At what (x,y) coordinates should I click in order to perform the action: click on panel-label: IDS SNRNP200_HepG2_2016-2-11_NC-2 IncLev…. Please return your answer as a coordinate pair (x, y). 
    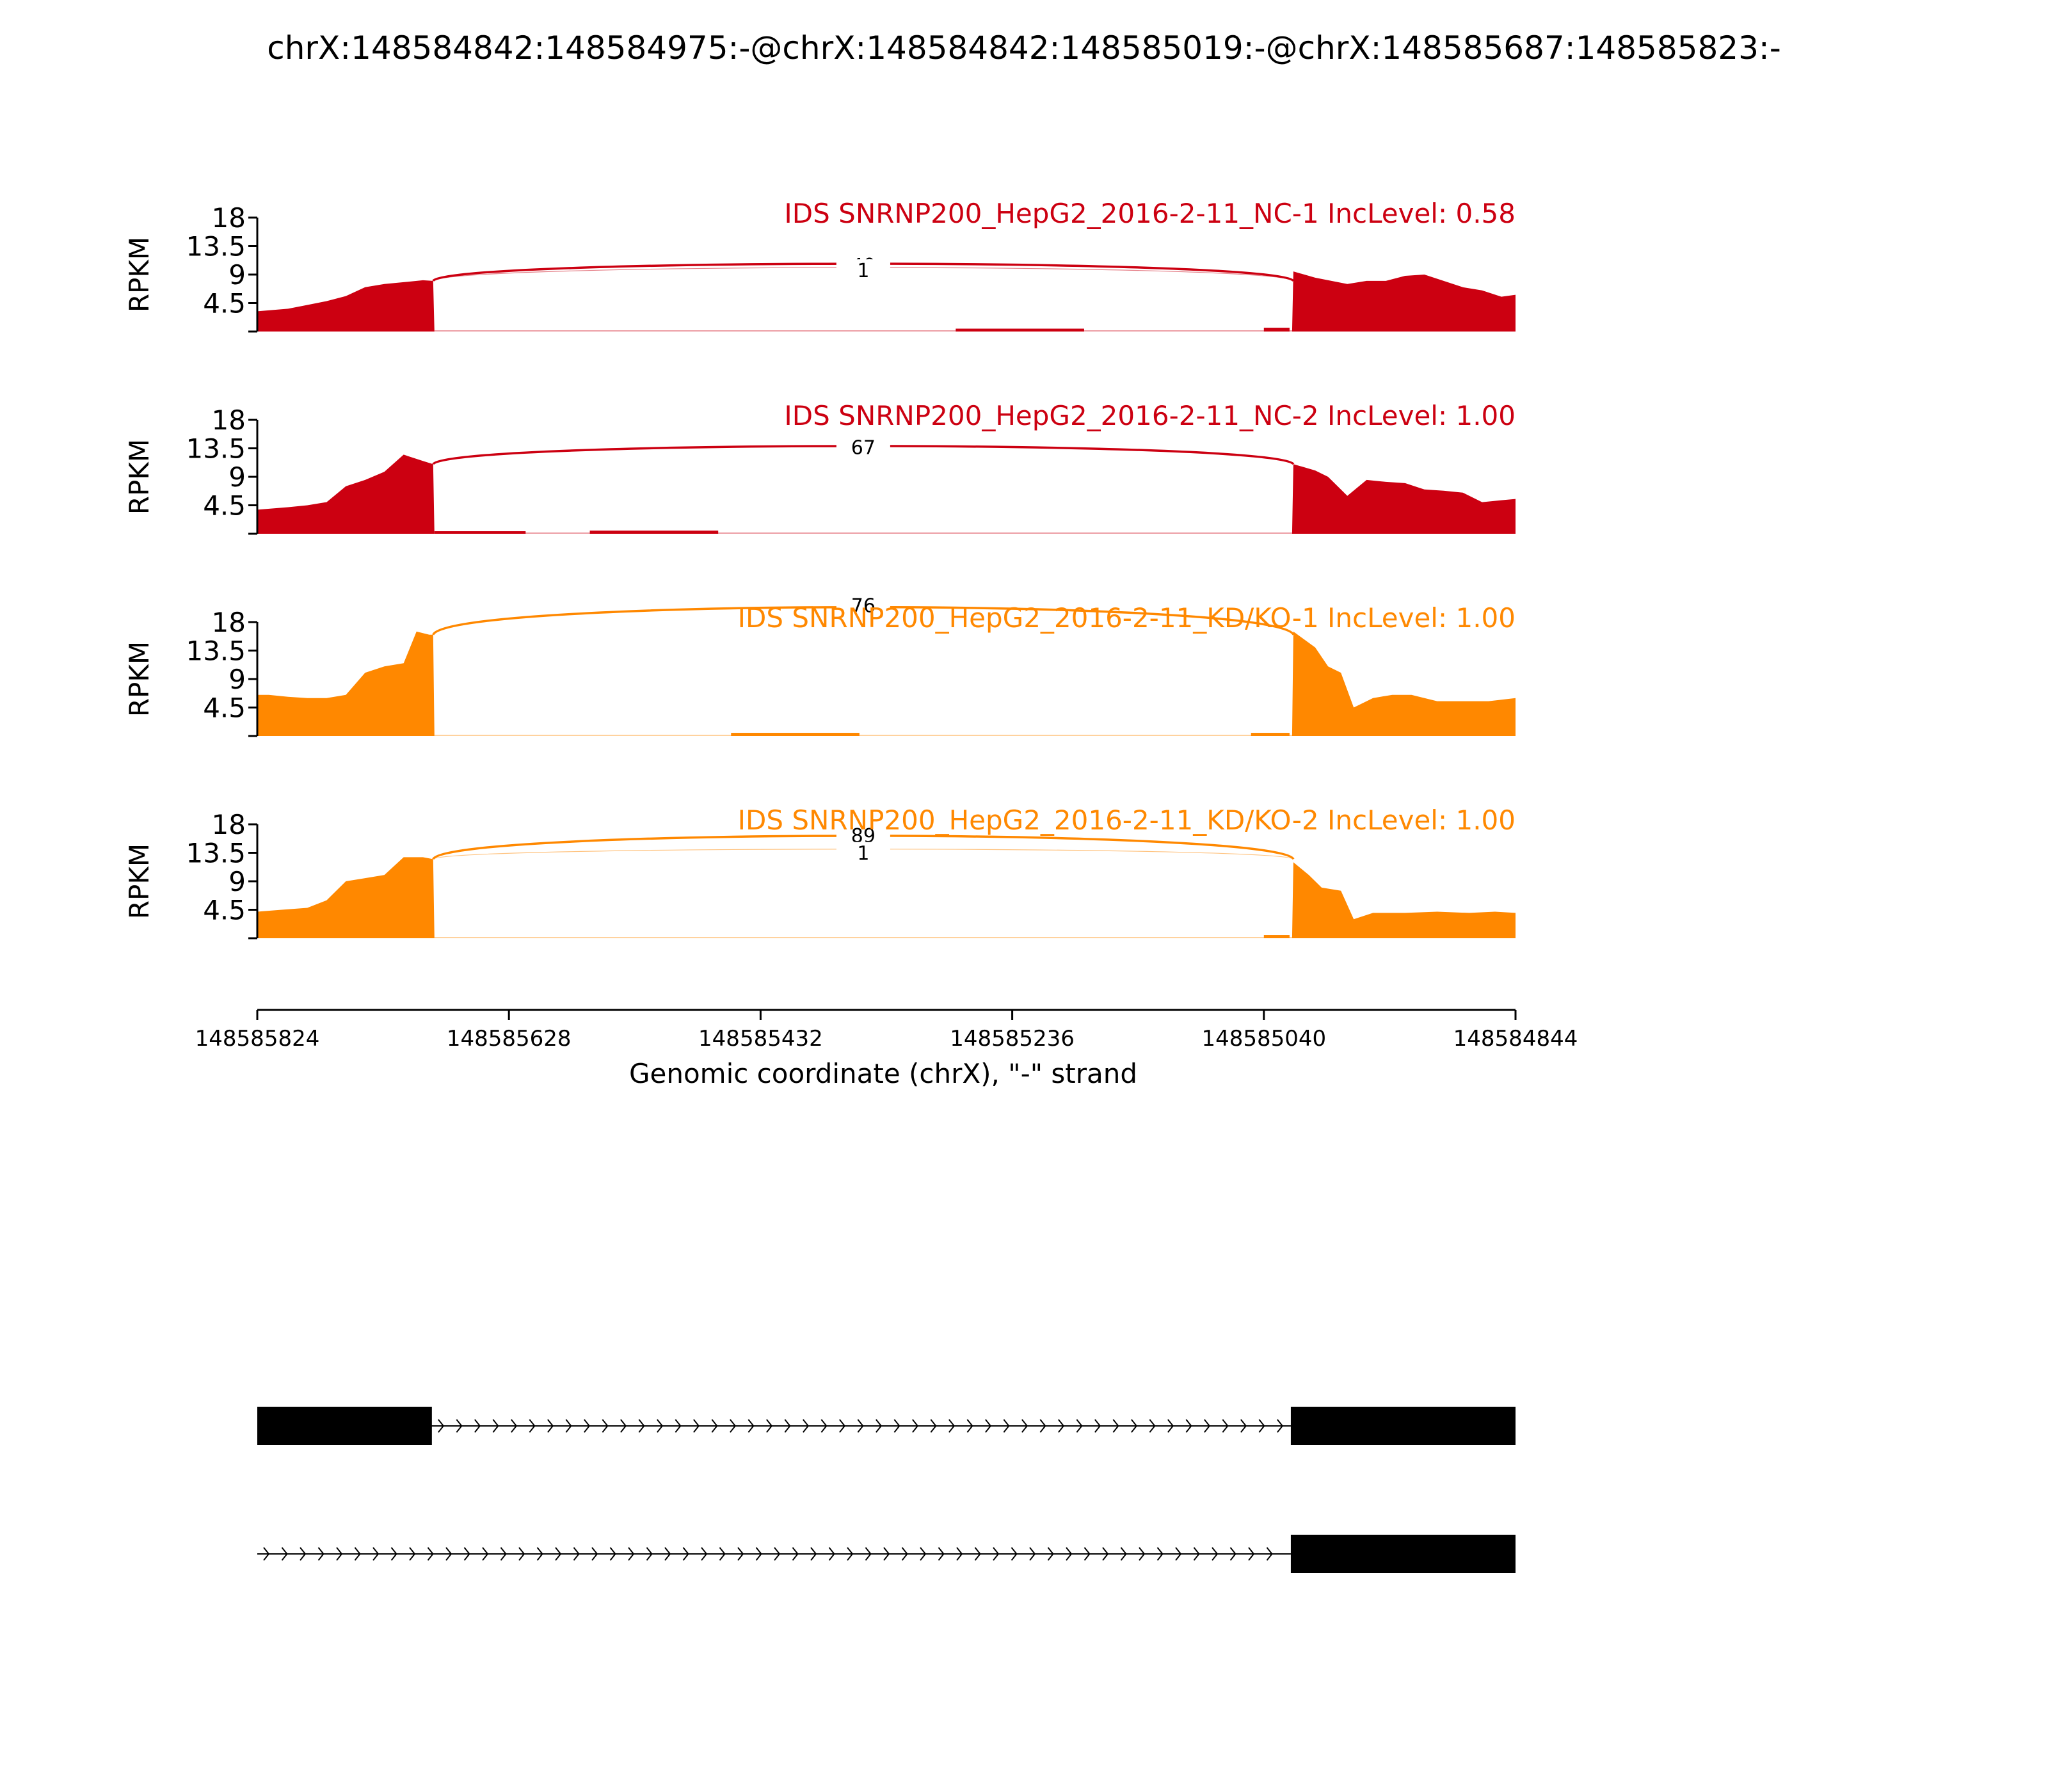
    Looking at the image, I should click on (1150, 415).